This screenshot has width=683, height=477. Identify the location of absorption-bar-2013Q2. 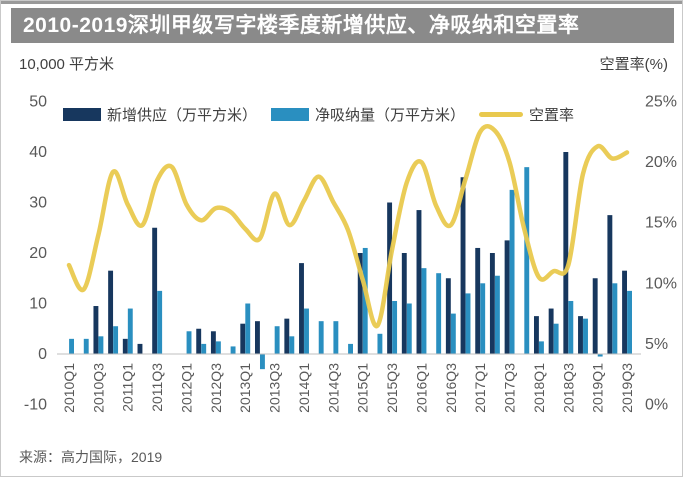
(262, 362).